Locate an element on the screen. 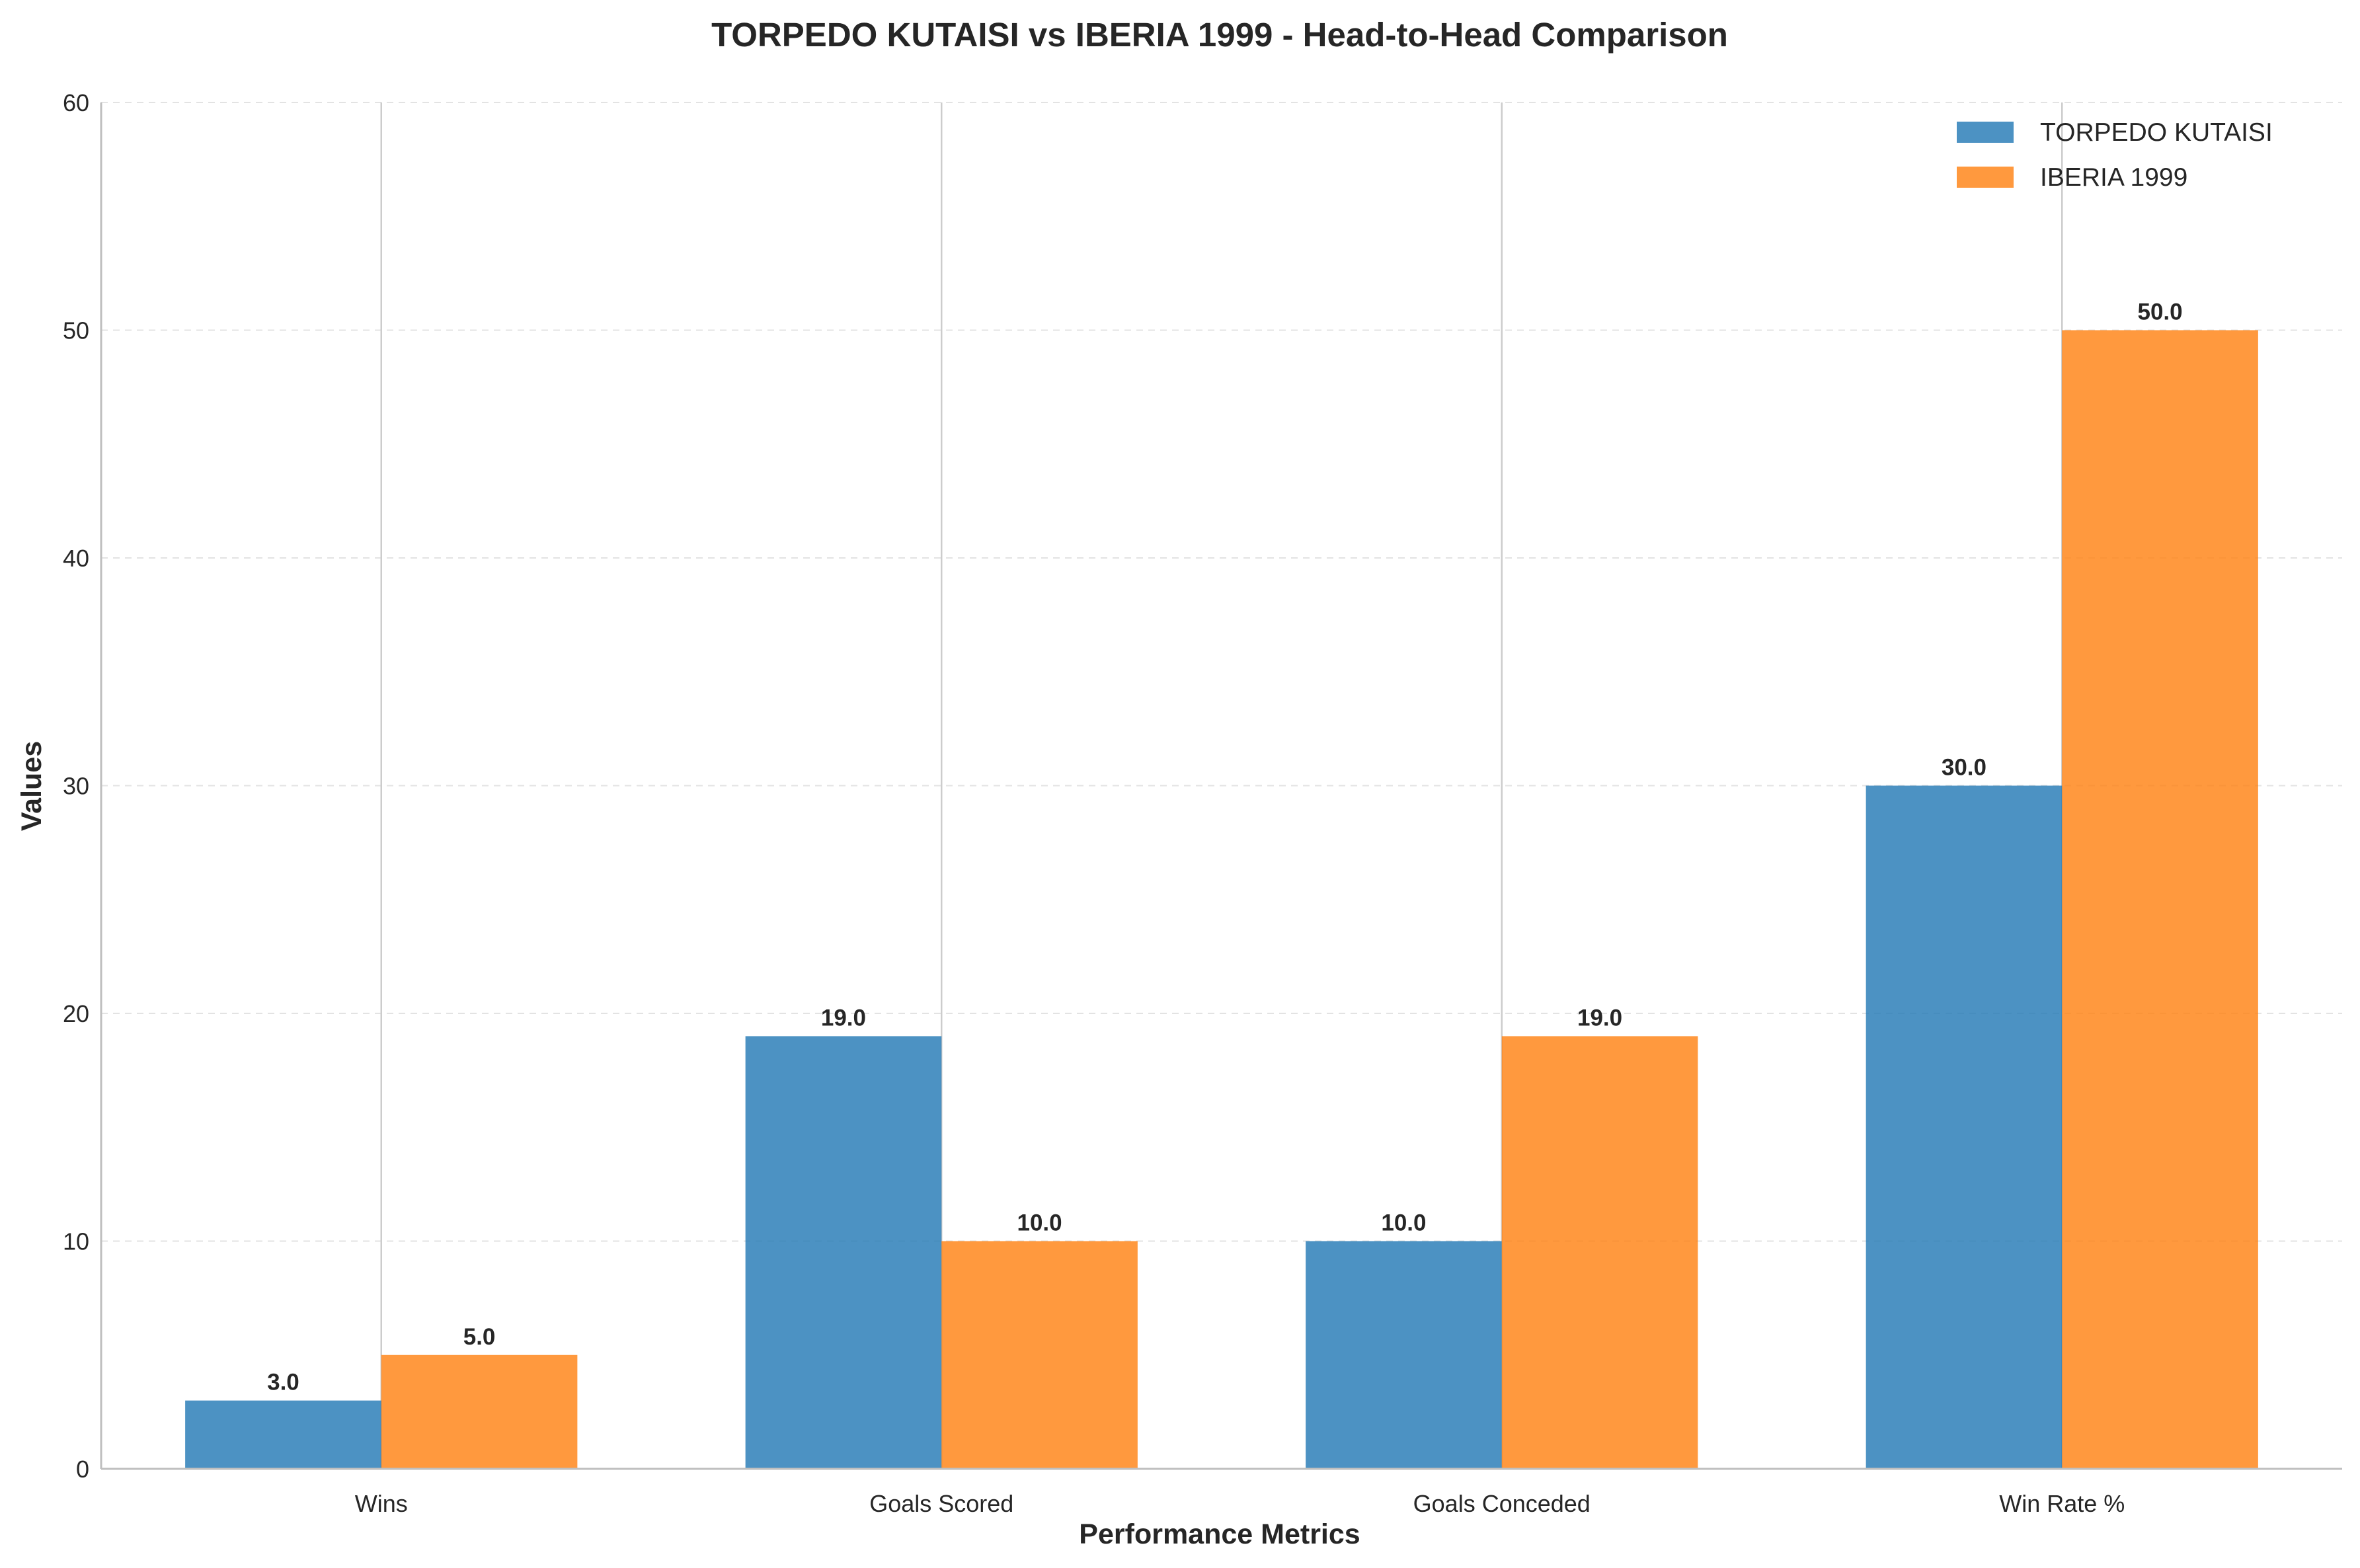 This screenshot has height=1568, width=2360. x-tick-label: Wins is located at coordinates (381, 1503).